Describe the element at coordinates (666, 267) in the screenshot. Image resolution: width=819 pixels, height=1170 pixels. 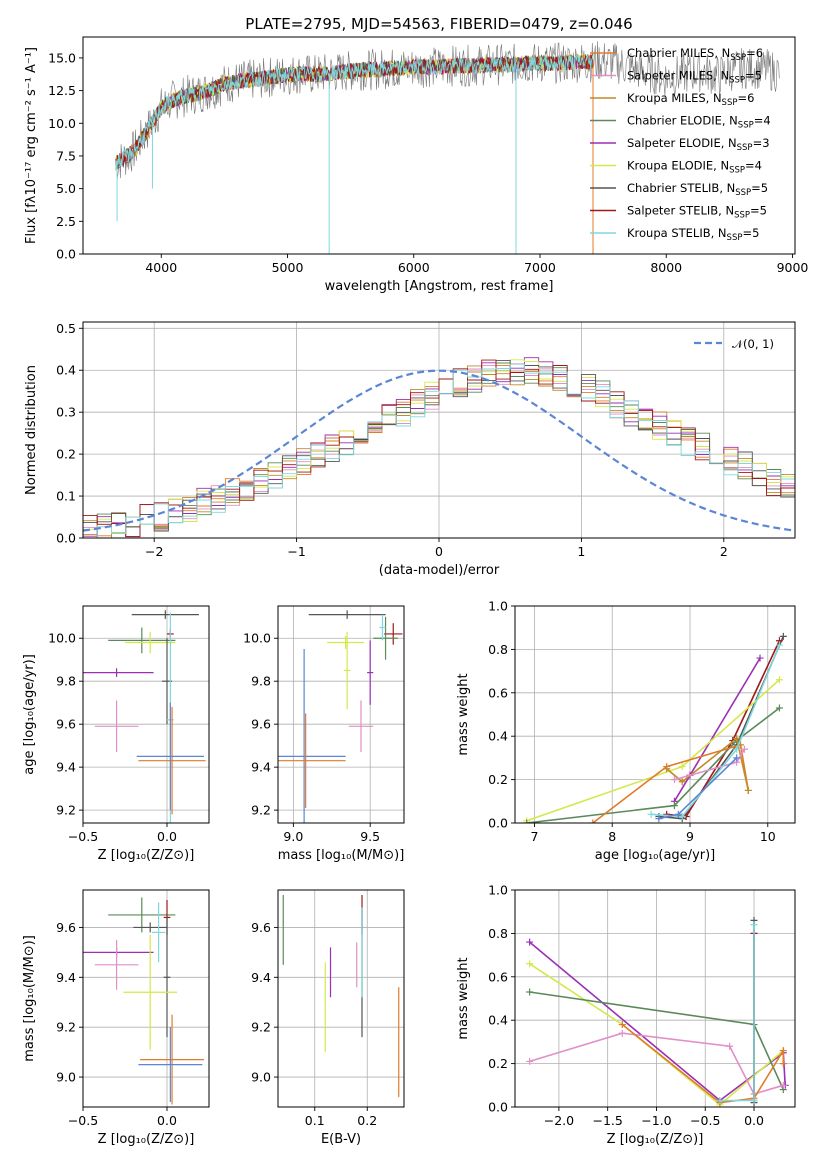
I see `x-tick-label: 8000` at that location.